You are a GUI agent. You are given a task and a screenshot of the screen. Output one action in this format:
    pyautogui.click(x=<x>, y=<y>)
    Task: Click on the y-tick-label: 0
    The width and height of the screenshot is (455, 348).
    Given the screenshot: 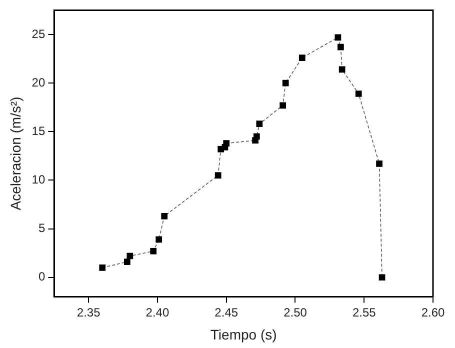 What is the action you would take?
    pyautogui.click(x=42, y=277)
    